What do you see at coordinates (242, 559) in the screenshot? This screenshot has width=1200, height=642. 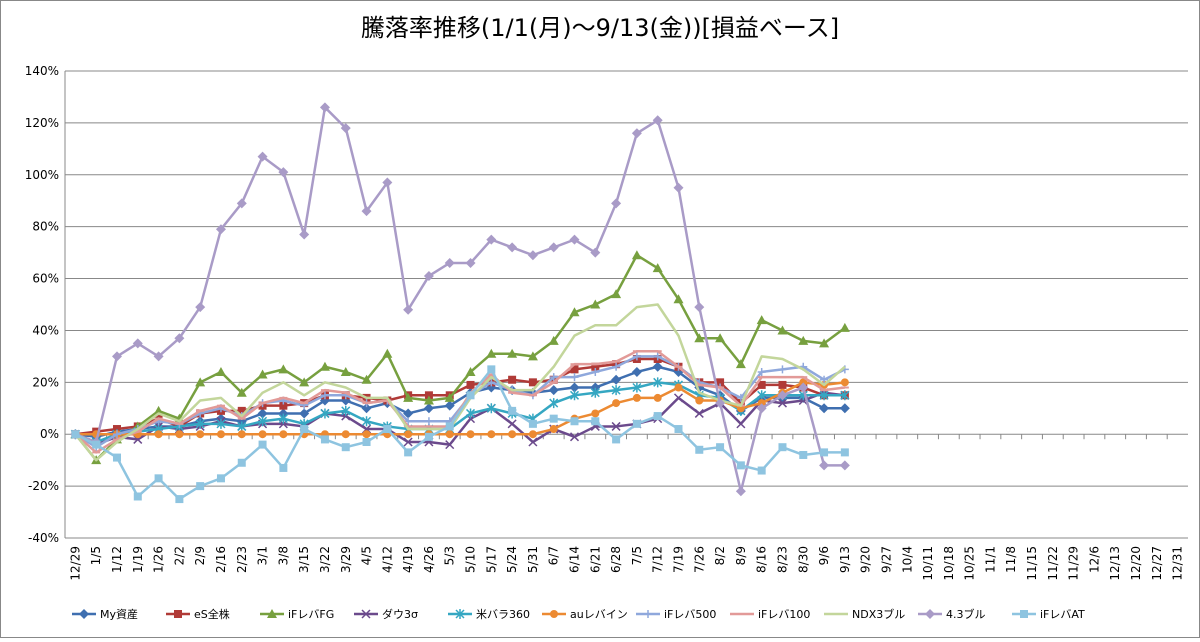 I see `x-tick-label: 2/23` at bounding box center [242, 559].